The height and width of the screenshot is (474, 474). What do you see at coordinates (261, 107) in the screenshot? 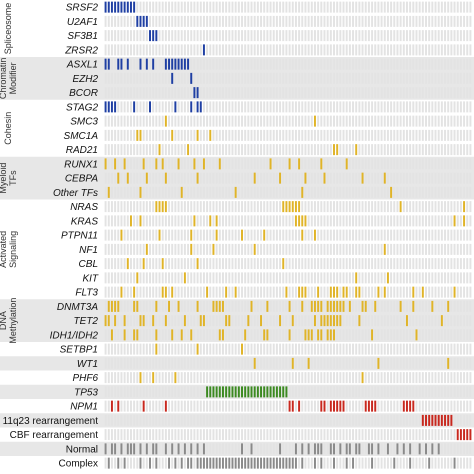
I see `empty-cell-r7-c49` at bounding box center [261, 107].